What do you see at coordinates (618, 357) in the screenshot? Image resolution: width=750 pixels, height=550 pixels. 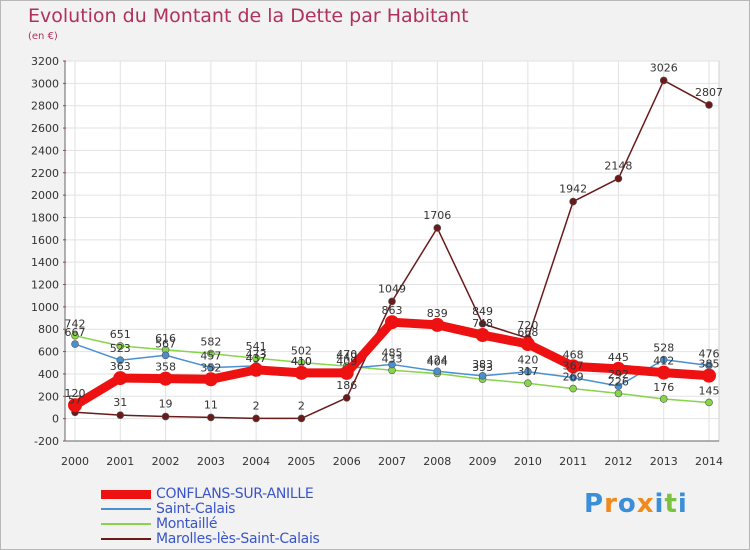 I see `data-label: 445` at bounding box center [618, 357].